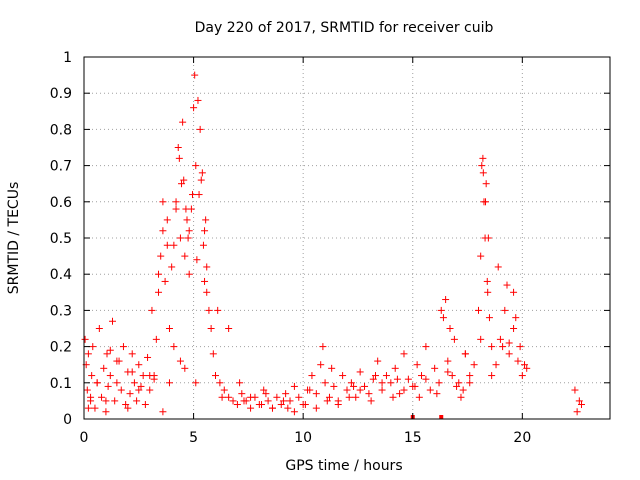 This screenshot has height=480, width=640. Describe the element at coordinates (61, 348) in the screenshot. I see `y-tick-label: 0.2` at that location.